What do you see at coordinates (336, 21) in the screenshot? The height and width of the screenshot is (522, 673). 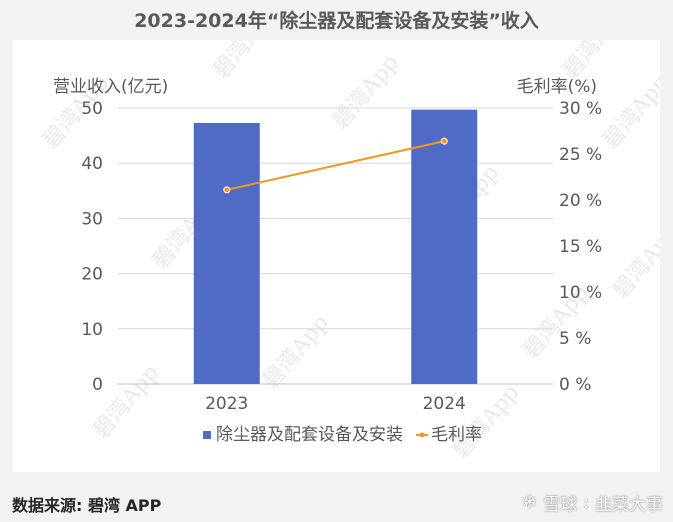 I see `chart-title: 2023-2024年“除尘器及配套设备及安装”收入` at bounding box center [336, 21].